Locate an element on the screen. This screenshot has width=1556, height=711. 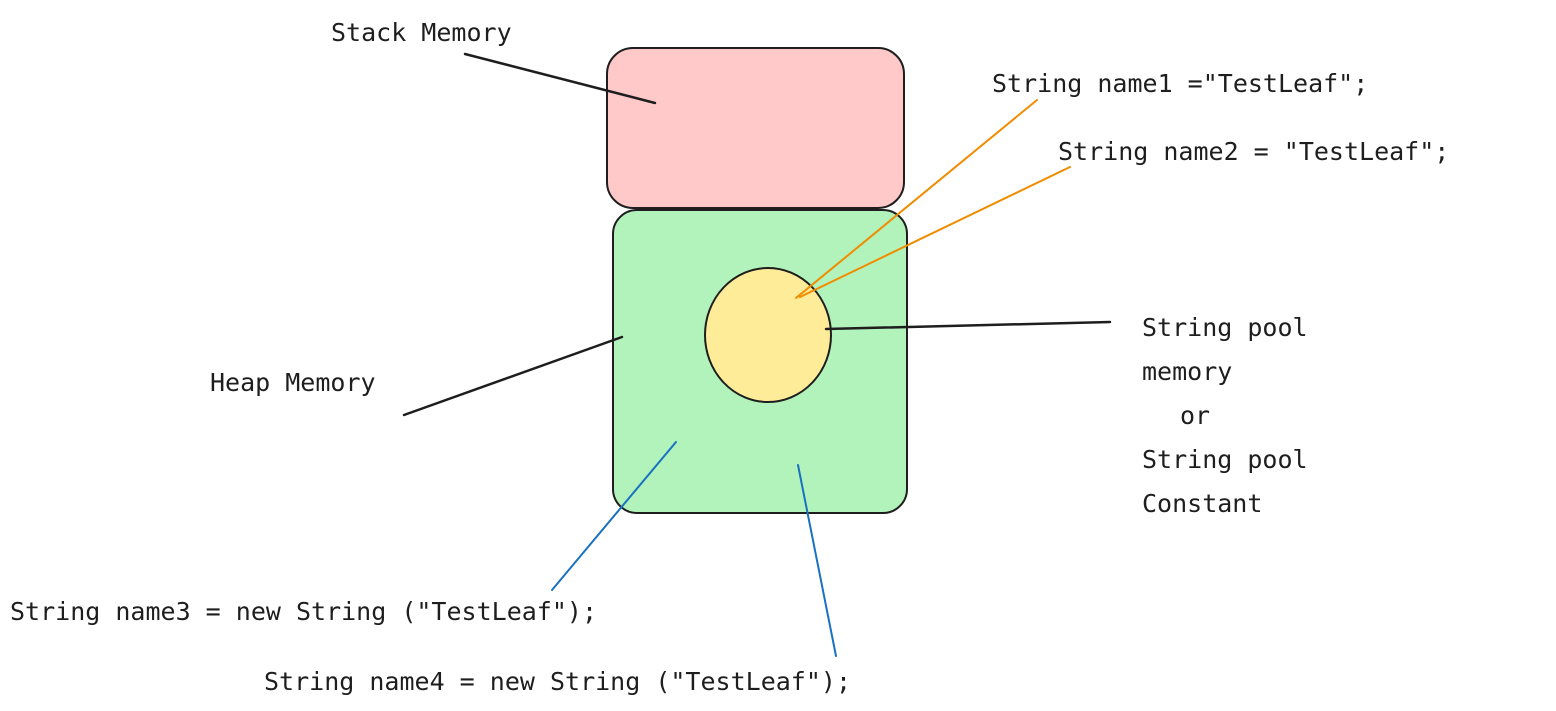
pool-label-line-1: String pool is located at coordinates (1225, 327).